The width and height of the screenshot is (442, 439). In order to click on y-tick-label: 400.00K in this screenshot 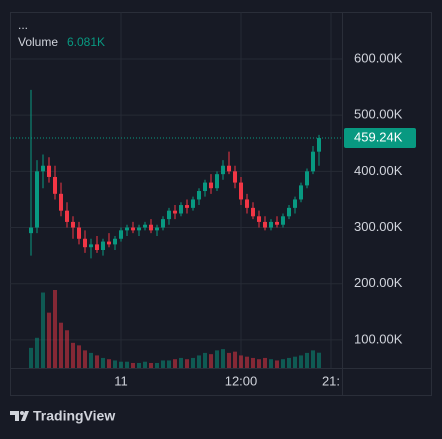, I will do `click(378, 170)`.